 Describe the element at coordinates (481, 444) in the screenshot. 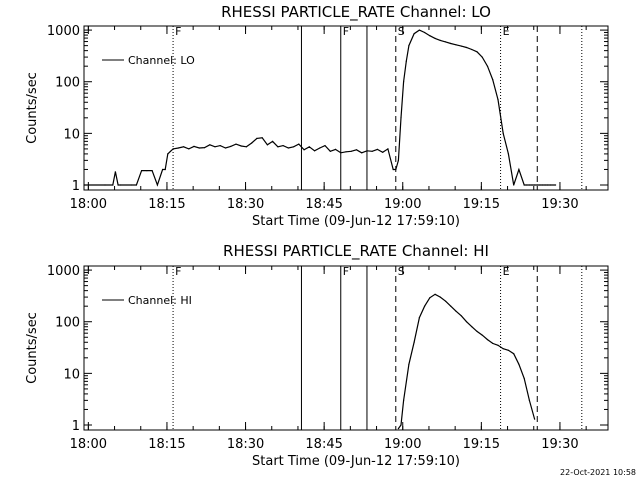

I see `x-tick-label: 19:15` at that location.